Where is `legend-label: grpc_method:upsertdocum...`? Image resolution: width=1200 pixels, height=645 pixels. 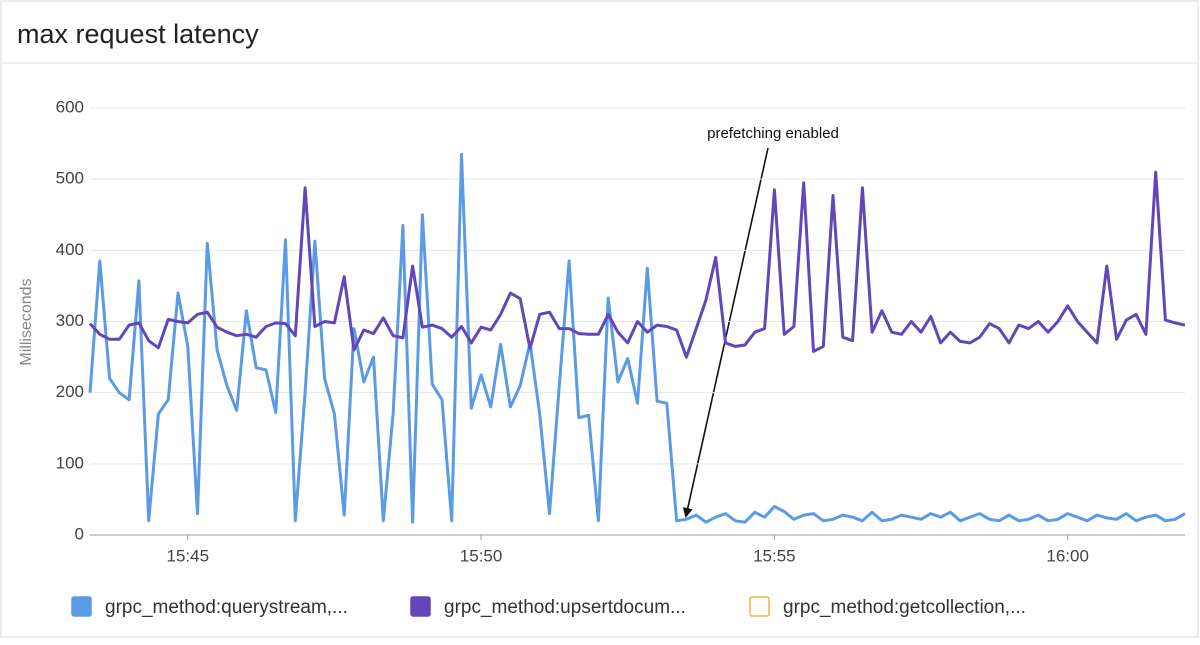
legend-label: grpc_method:upsertdocum... is located at coordinates (565, 607).